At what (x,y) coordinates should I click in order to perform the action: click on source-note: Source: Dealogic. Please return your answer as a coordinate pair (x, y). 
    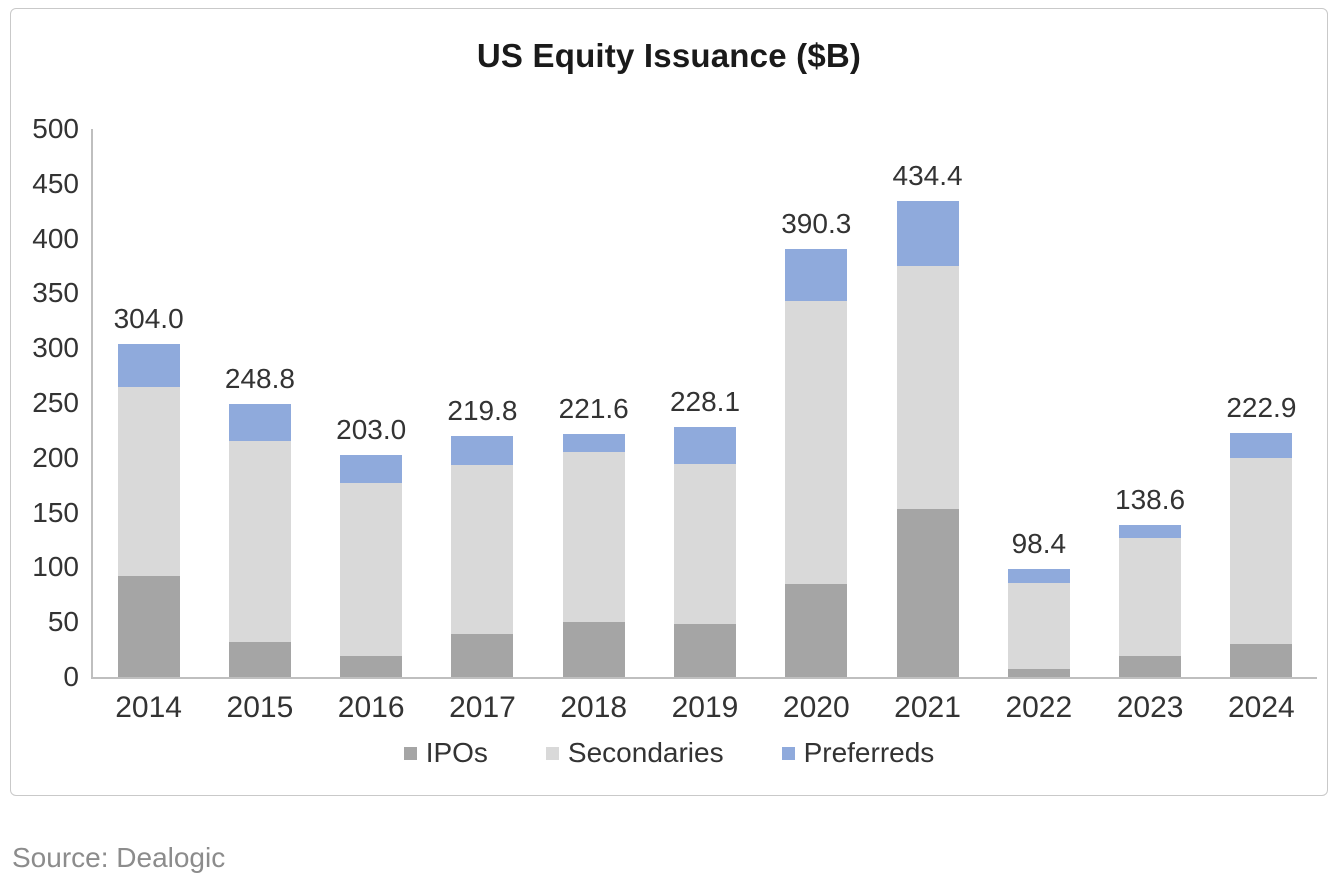
    Looking at the image, I should click on (119, 857).